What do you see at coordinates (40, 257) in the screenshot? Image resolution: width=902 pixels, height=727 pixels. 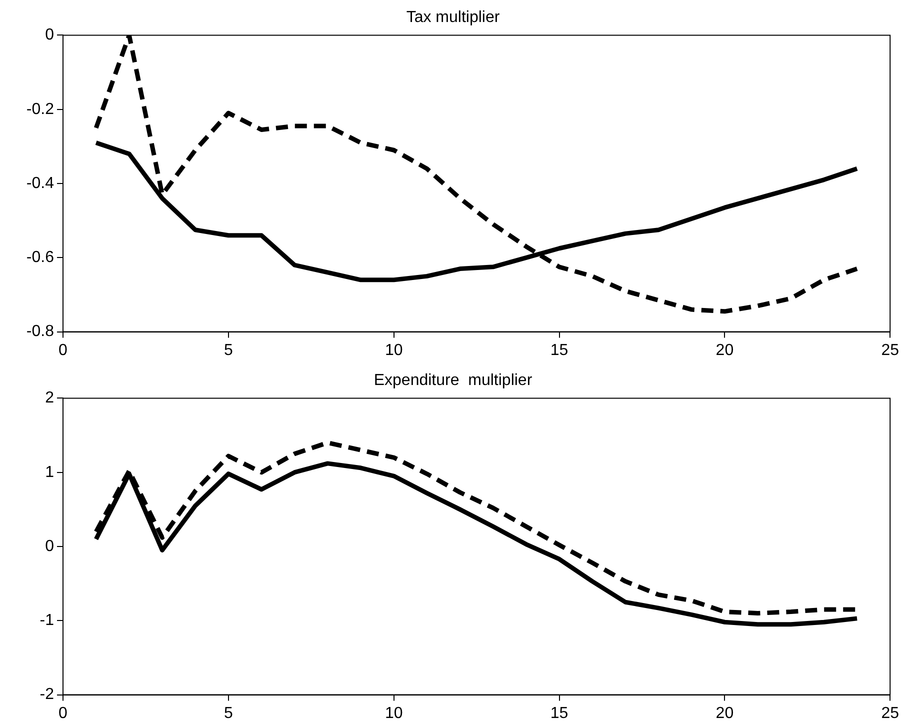 I see `y-tick-label: -0.6` at bounding box center [40, 257].